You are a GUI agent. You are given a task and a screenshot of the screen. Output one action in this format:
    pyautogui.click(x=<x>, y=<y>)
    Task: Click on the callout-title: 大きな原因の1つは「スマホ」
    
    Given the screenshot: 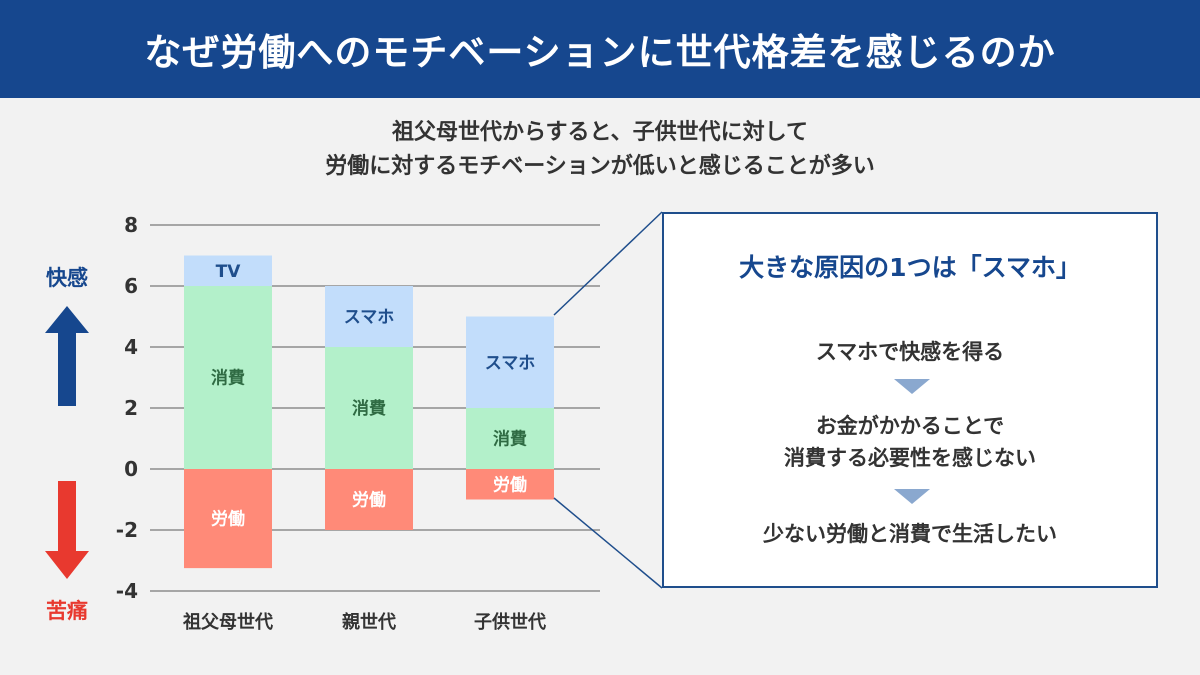 What is the action you would take?
    pyautogui.click(x=910, y=267)
    